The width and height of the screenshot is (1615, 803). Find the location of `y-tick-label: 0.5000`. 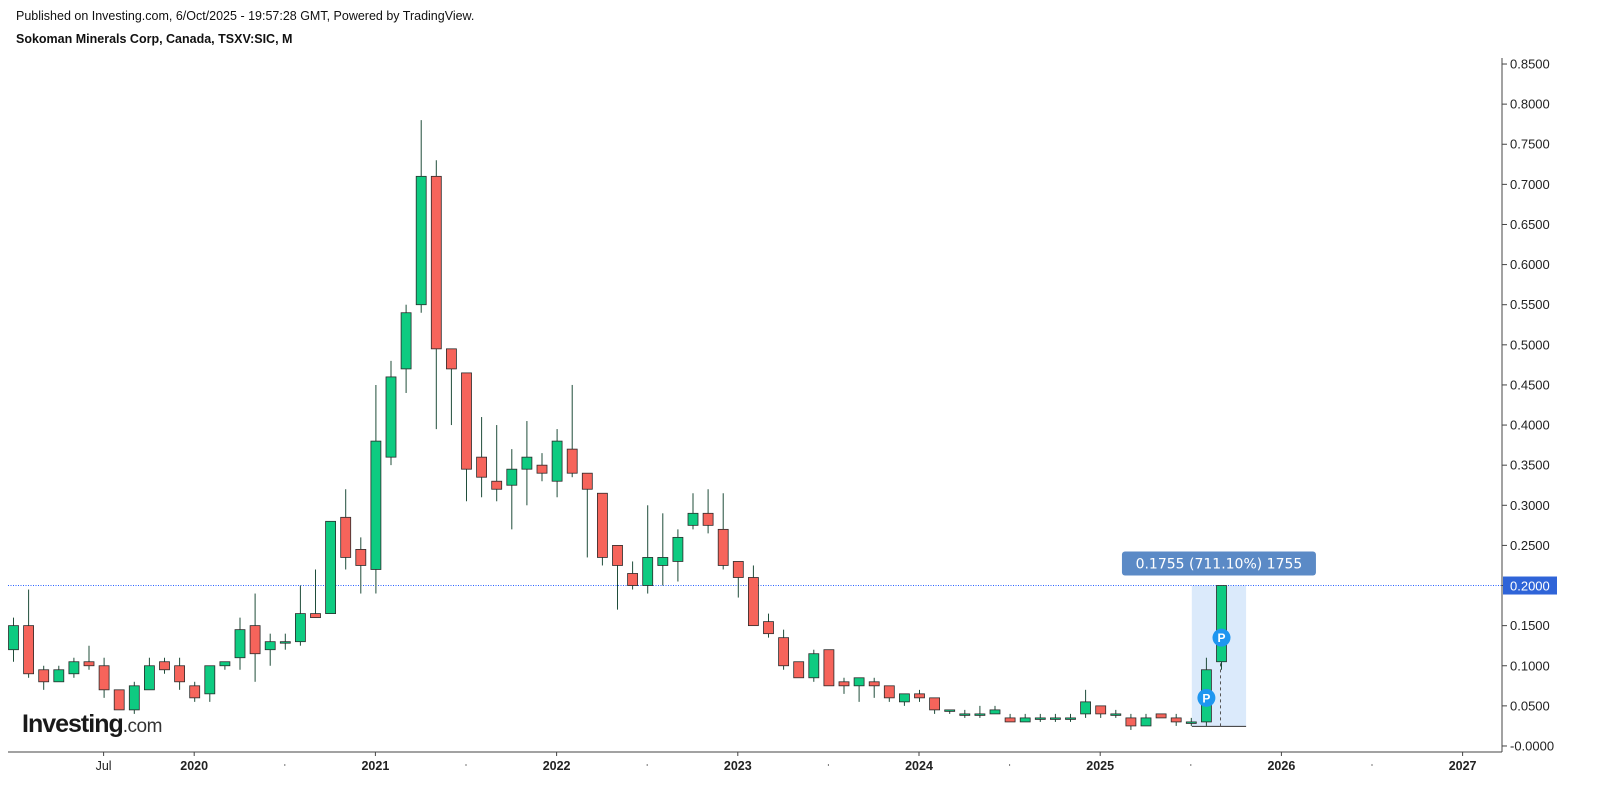

y-tick-label: 0.5000 is located at coordinates (1530, 344).